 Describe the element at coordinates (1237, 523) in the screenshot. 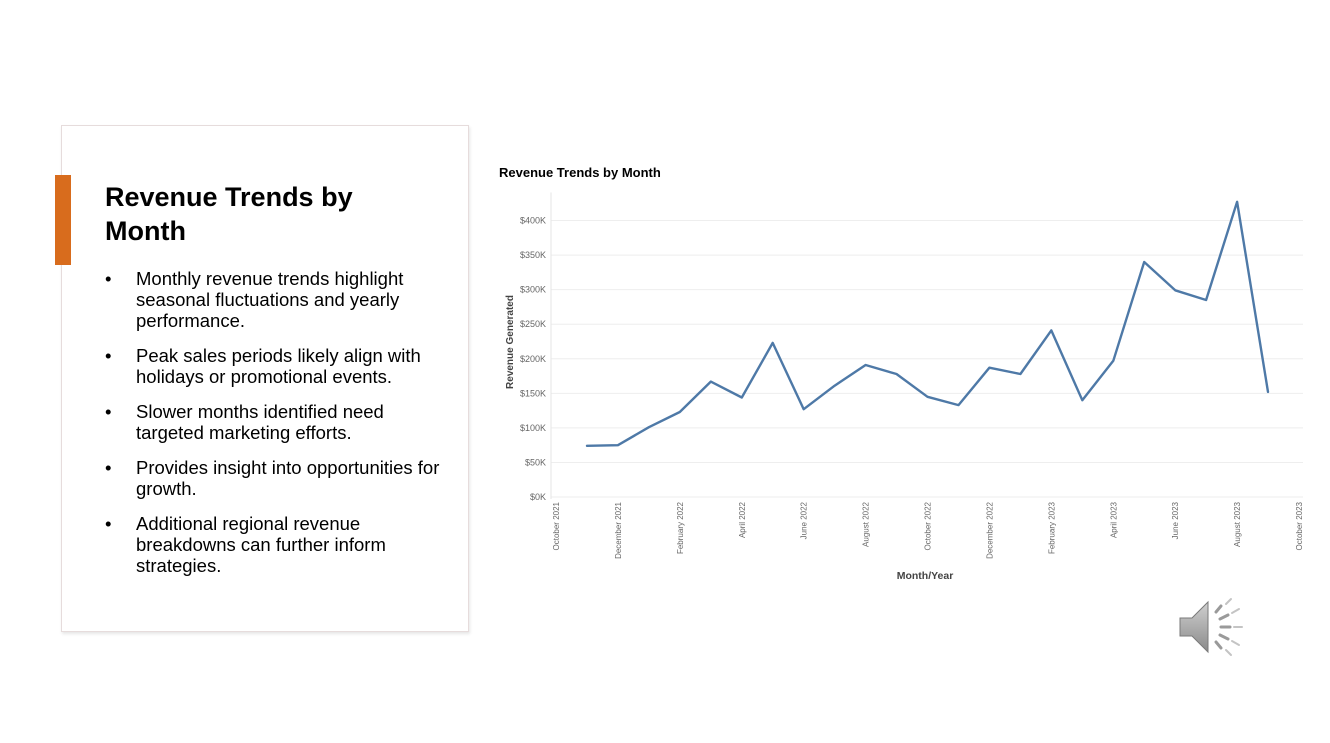

I see `x-tick-label: August 2023` at that location.